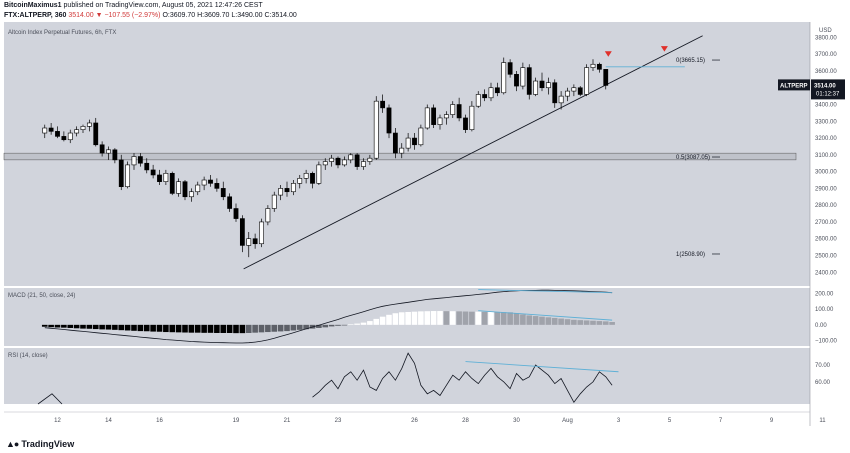 The image size is (850, 453). Describe the element at coordinates (826, 223) in the screenshot. I see `y-tick-label: 2700.00` at that location.